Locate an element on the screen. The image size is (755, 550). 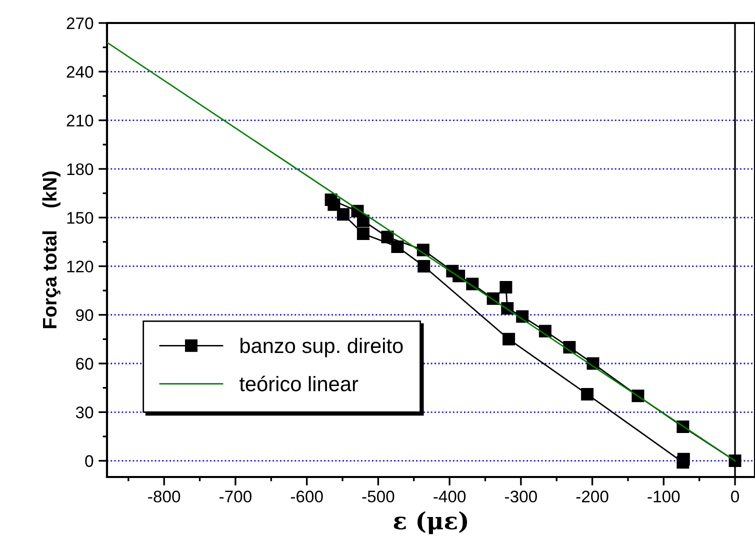
x-tick-label: -300 is located at coordinates (520, 496).